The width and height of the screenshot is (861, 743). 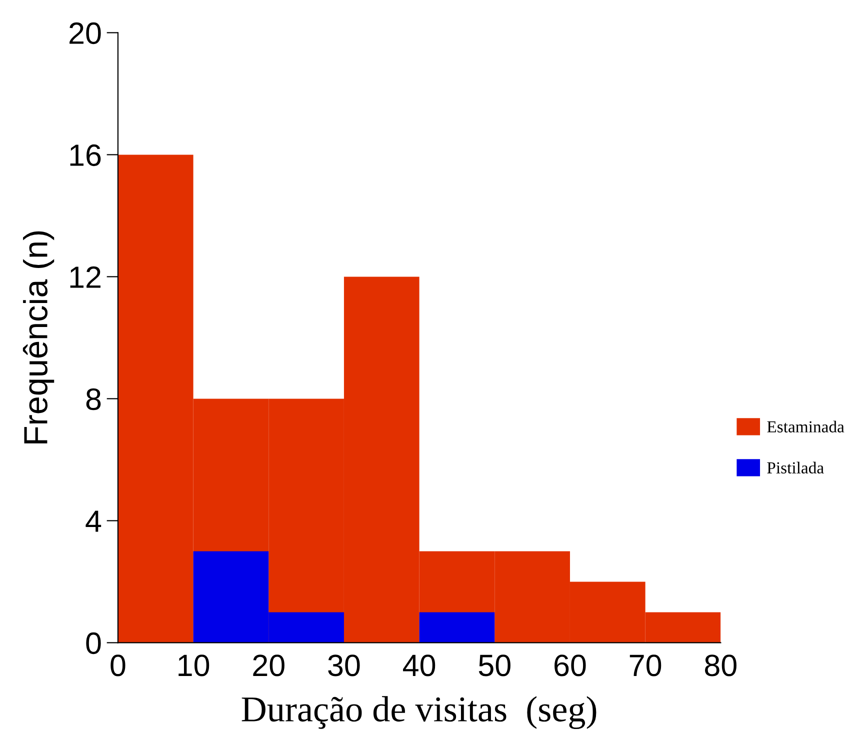 What do you see at coordinates (85, 155) in the screenshot?
I see `y-tick-label: 16` at bounding box center [85, 155].